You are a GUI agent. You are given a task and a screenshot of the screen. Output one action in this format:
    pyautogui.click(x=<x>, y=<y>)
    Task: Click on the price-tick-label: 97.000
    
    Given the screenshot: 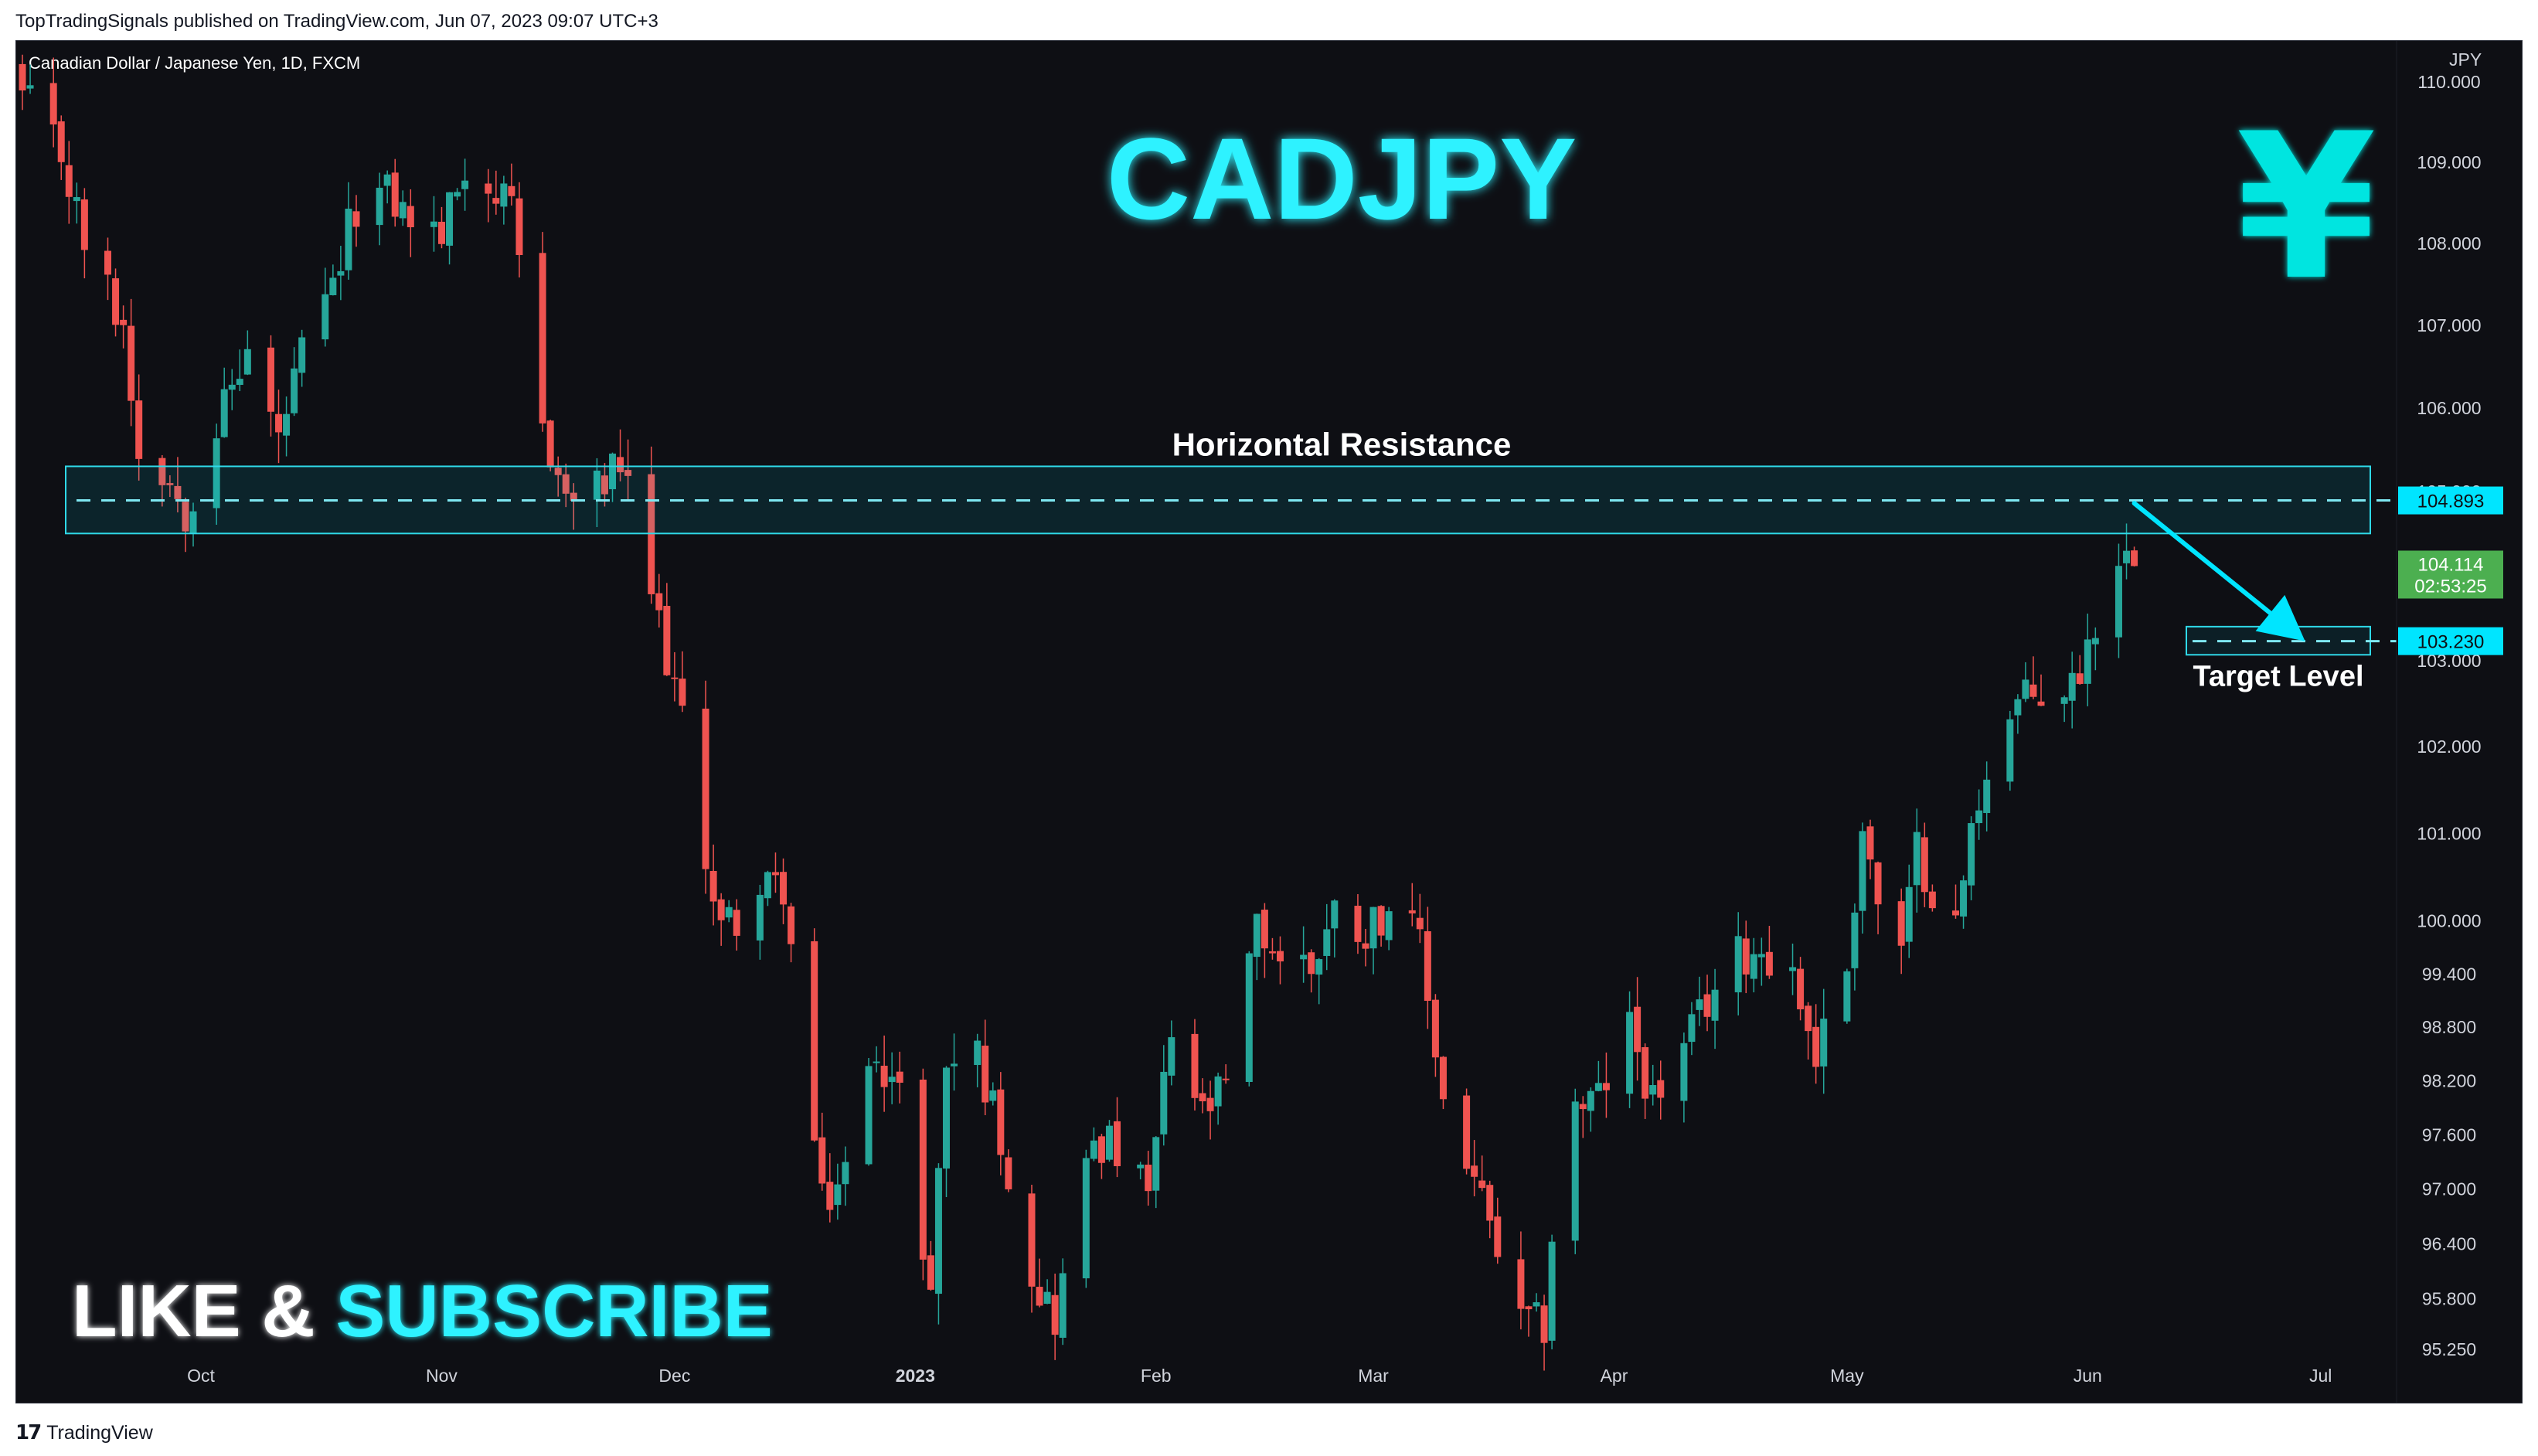 What is the action you would take?
    pyautogui.click(x=2449, y=1189)
    